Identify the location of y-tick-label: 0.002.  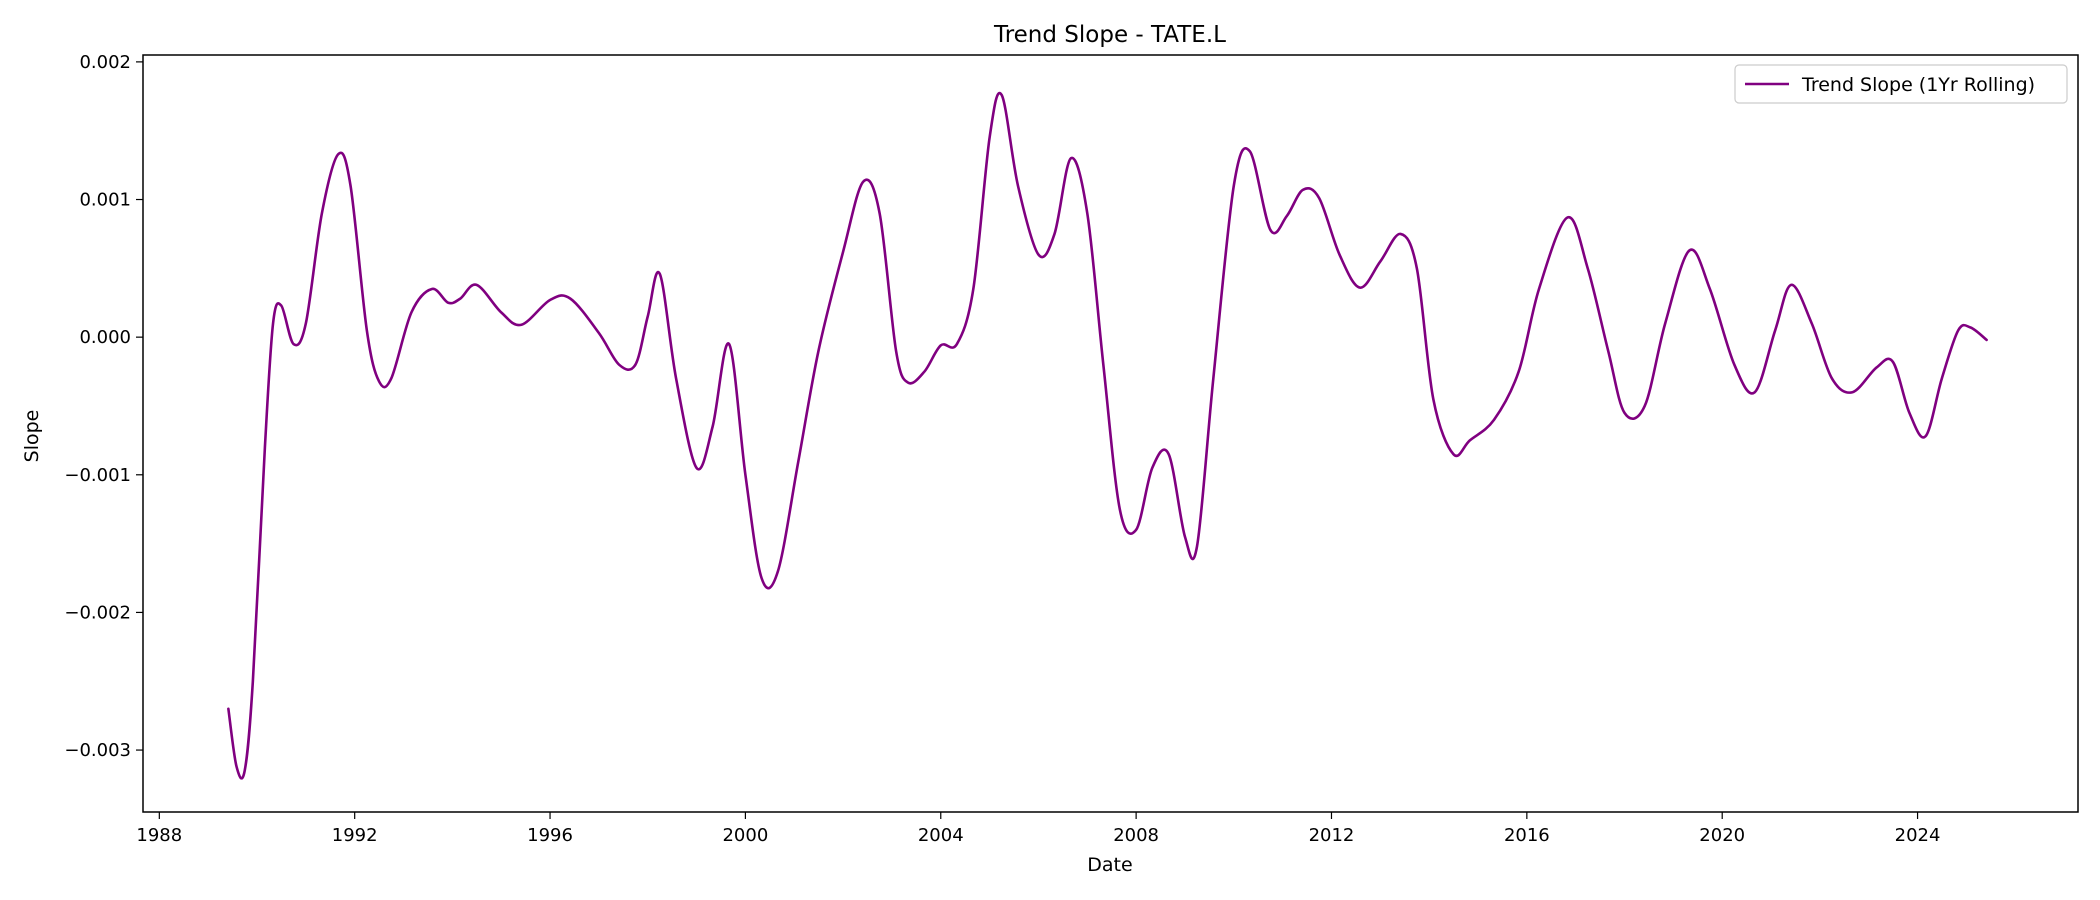
(105, 62).